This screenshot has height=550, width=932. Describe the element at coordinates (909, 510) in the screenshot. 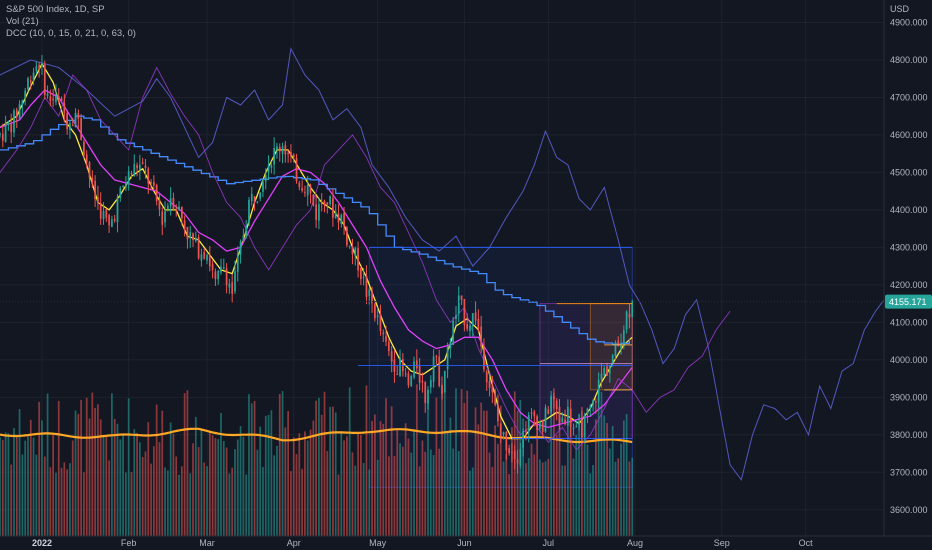

I see `price-tick-label: 3600.000` at that location.